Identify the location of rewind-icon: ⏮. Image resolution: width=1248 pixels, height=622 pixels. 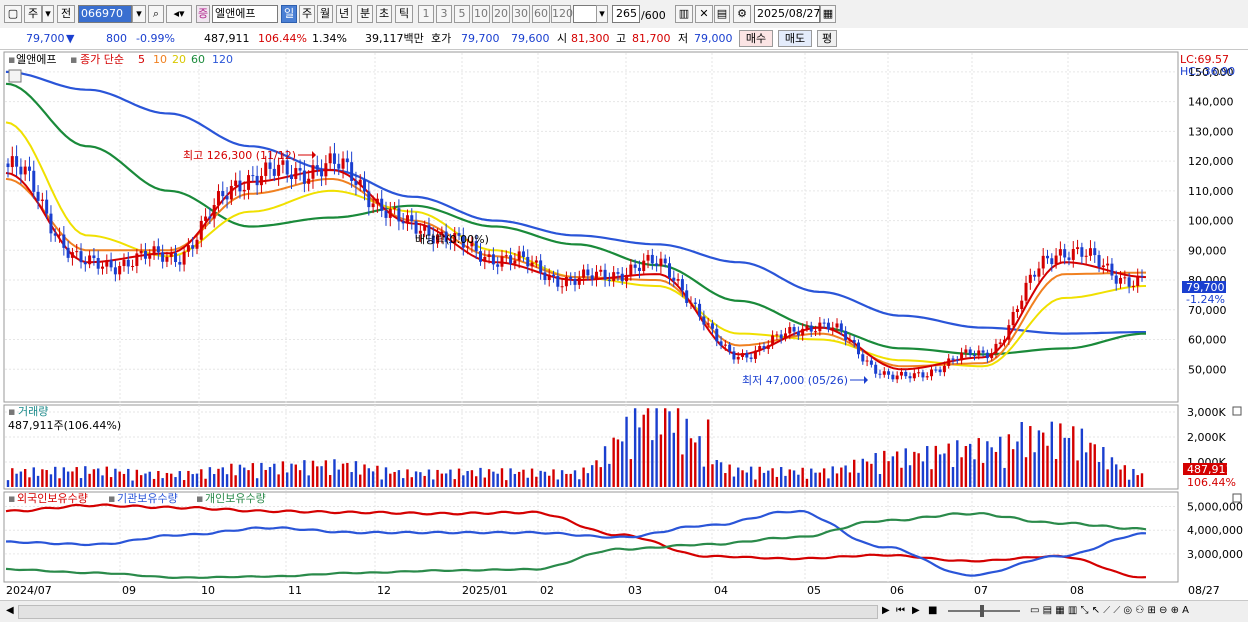
(900, 610).